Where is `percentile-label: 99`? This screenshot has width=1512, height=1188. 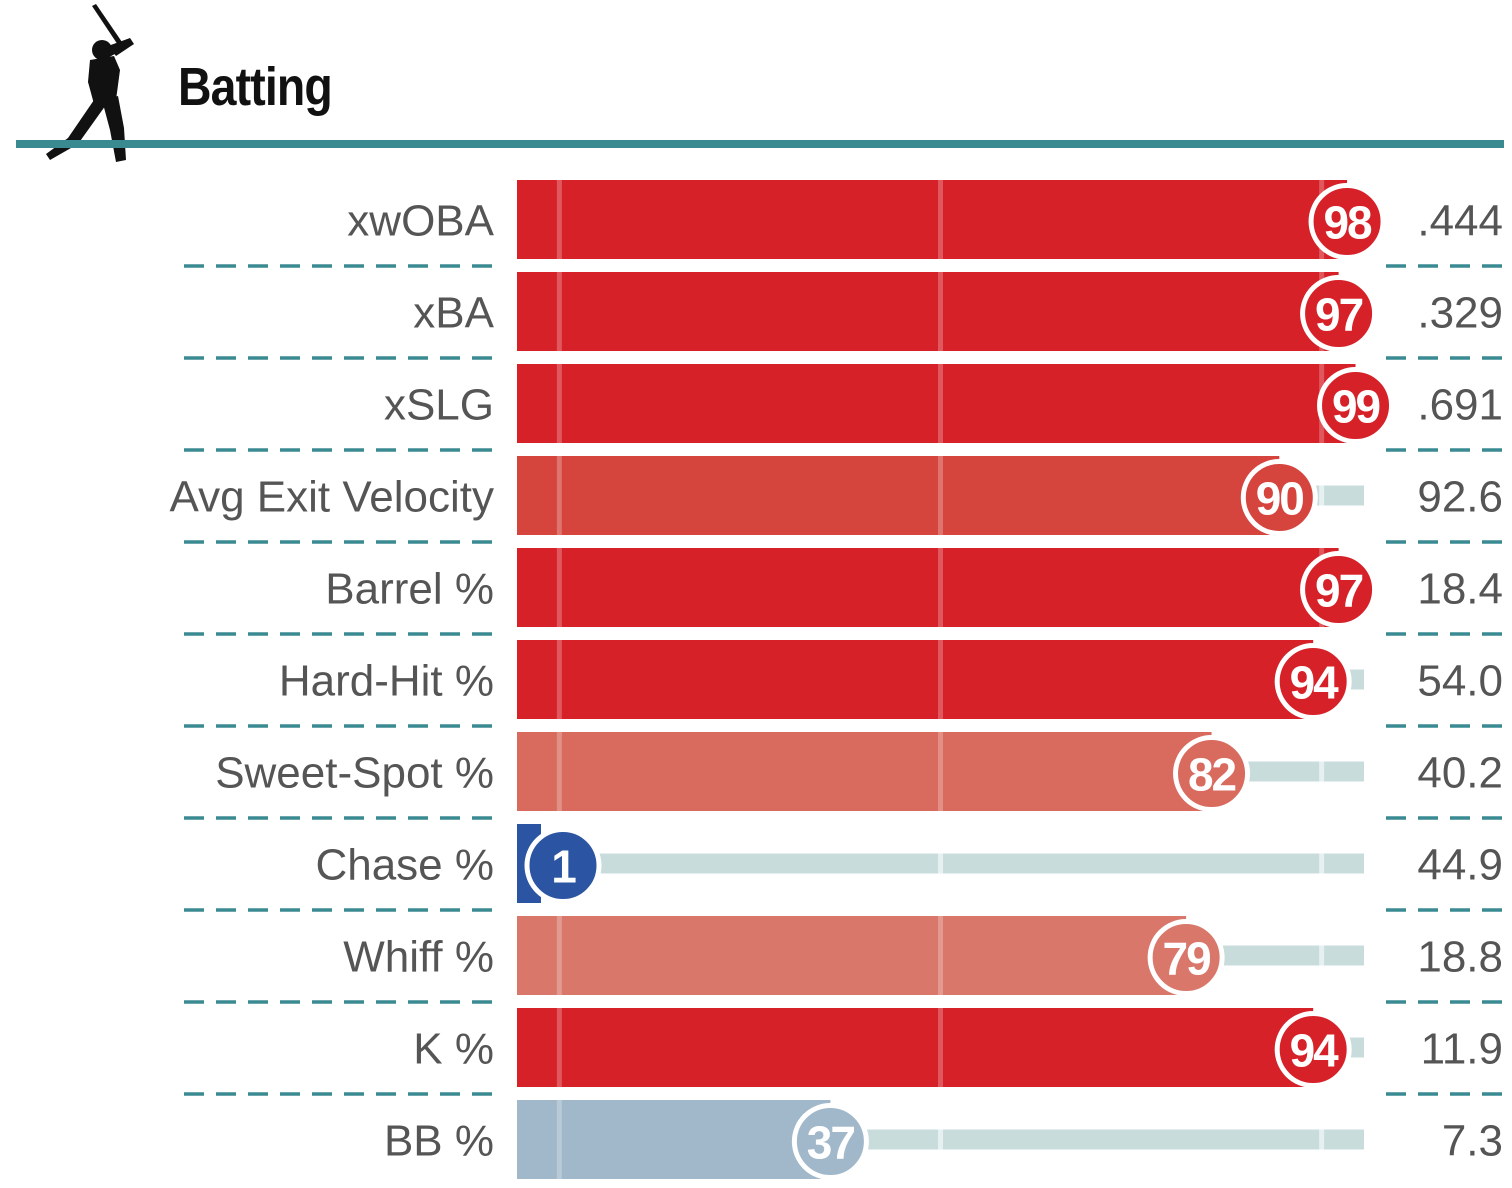
percentile-label: 99 is located at coordinates (1356, 407).